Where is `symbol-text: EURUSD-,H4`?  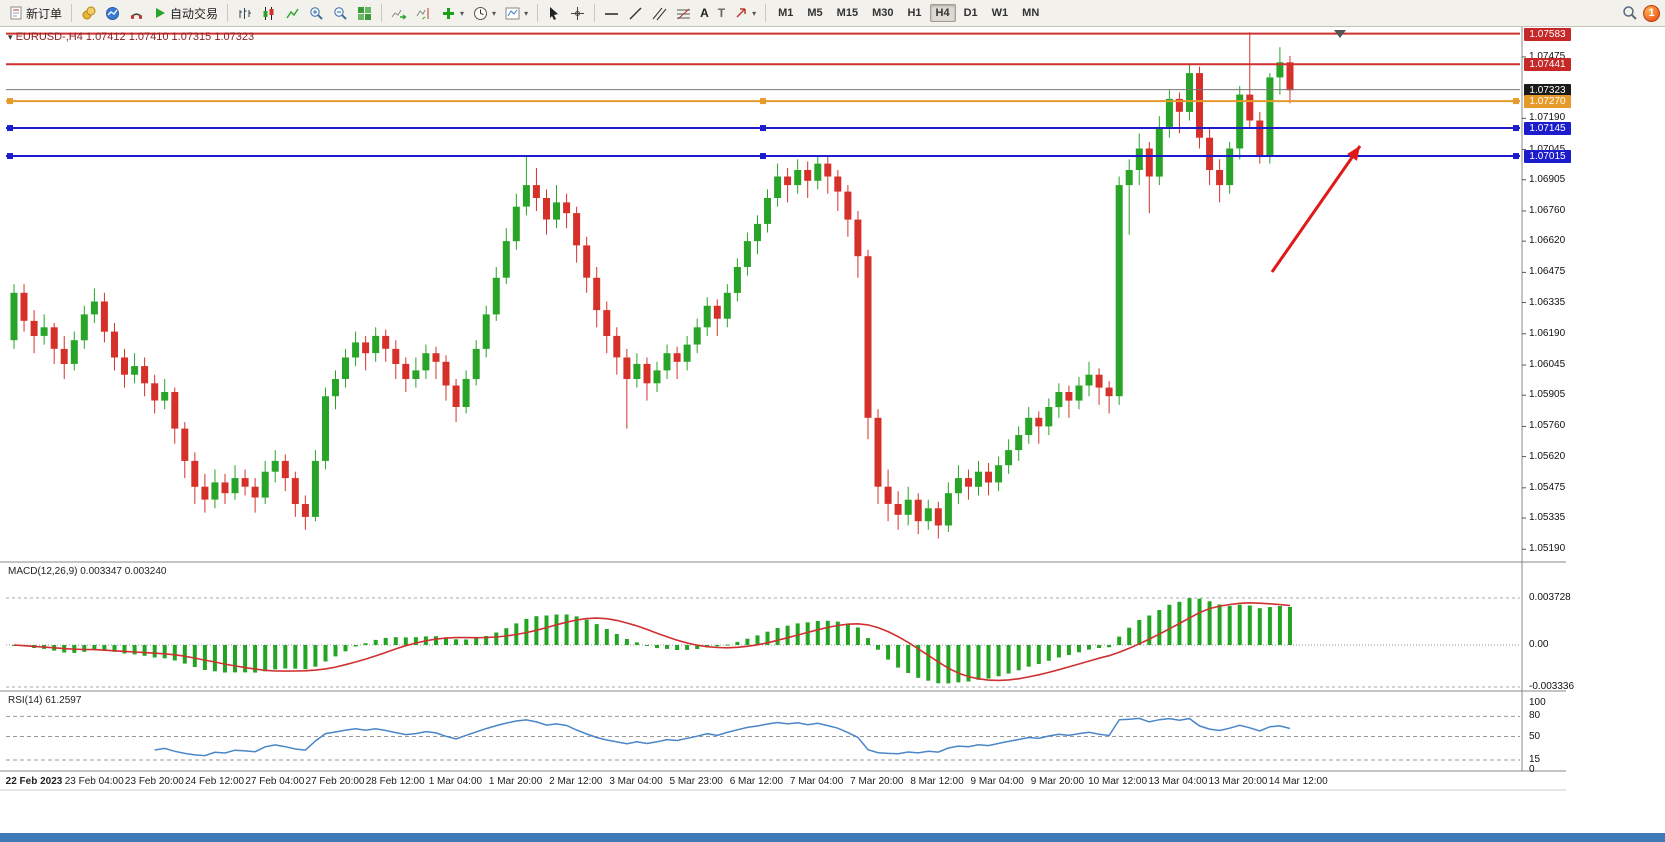 symbol-text: EURUSD-,H4 is located at coordinates (49, 37).